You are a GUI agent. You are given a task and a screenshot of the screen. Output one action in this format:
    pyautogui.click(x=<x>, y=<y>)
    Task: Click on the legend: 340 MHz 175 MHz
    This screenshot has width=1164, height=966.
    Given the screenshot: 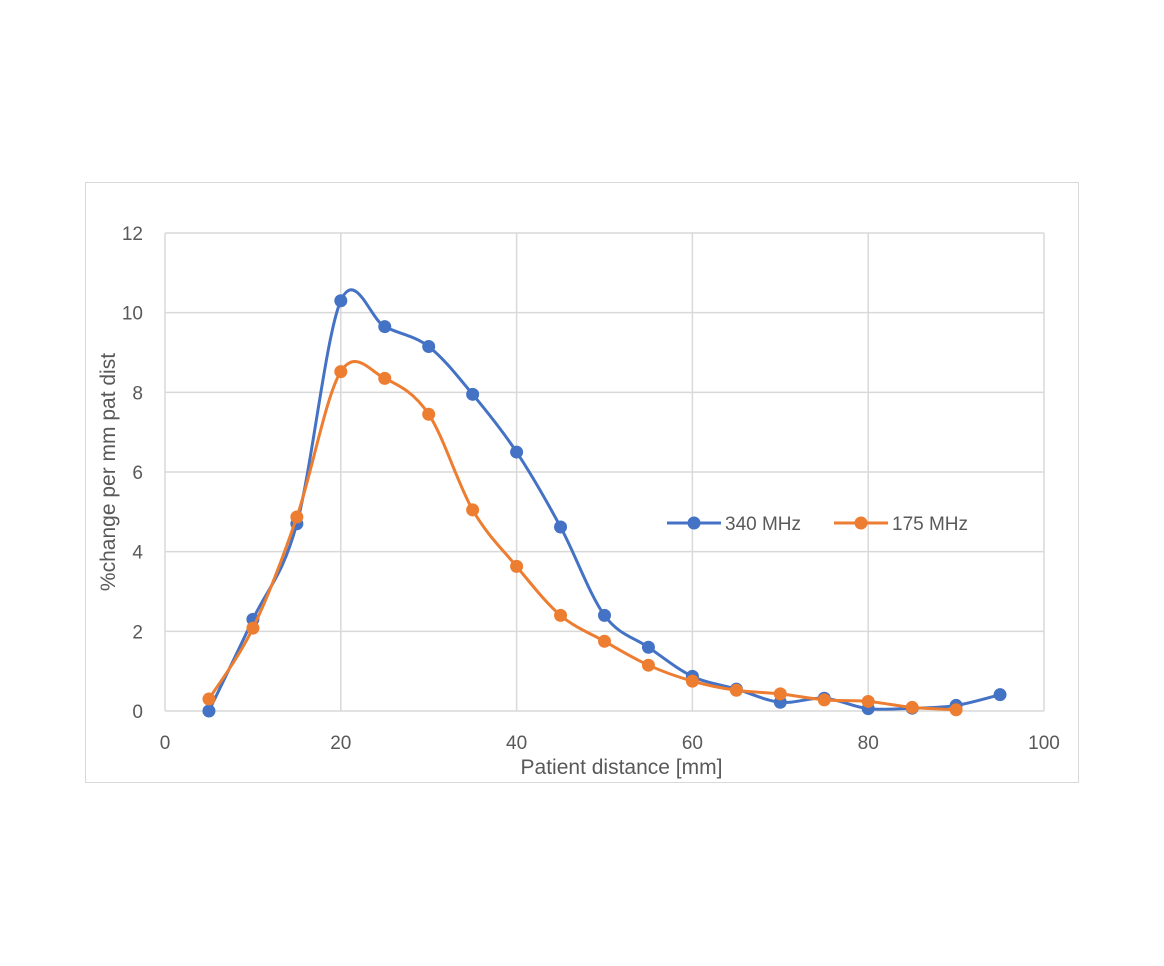 What is the action you would take?
    pyautogui.click(x=817, y=524)
    